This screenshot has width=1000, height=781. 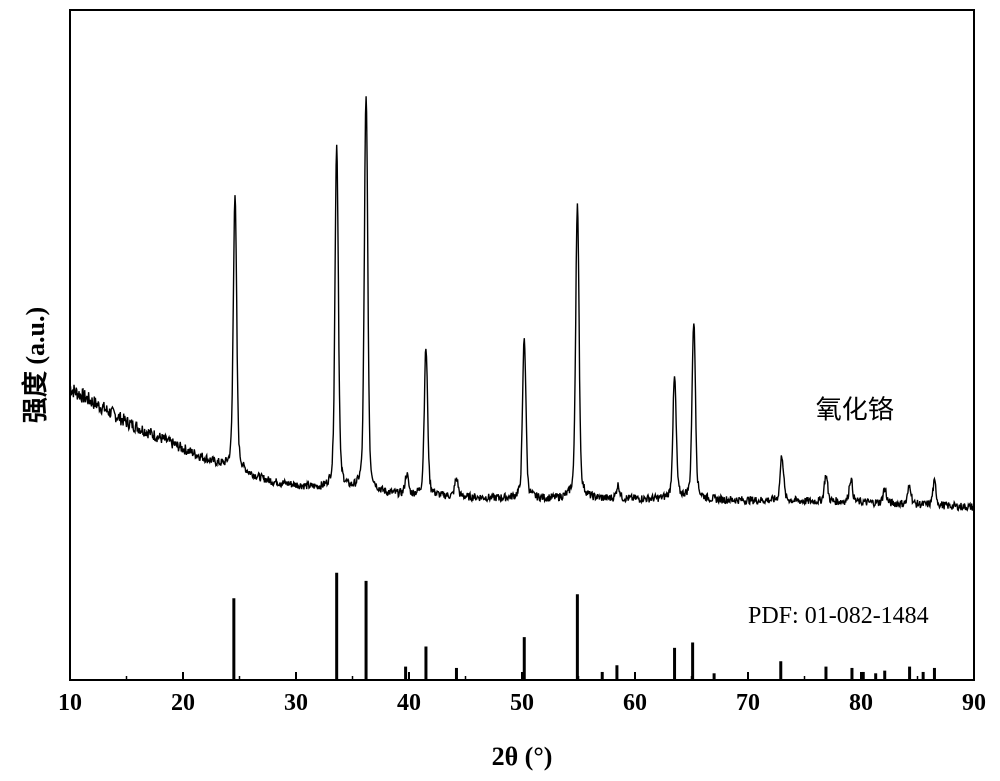 I want to click on x-tick-label: 50, so click(x=522, y=703).